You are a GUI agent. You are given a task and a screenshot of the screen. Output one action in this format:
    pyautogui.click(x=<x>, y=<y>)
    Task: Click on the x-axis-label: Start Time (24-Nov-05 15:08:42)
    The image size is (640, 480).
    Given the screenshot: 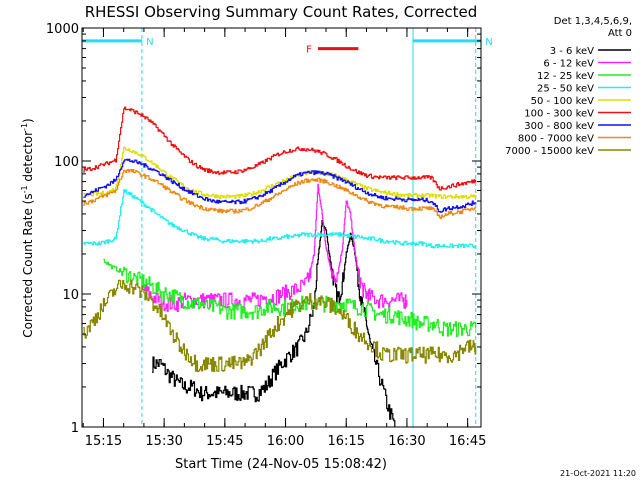 What is the action you would take?
    pyautogui.click(x=281, y=464)
    